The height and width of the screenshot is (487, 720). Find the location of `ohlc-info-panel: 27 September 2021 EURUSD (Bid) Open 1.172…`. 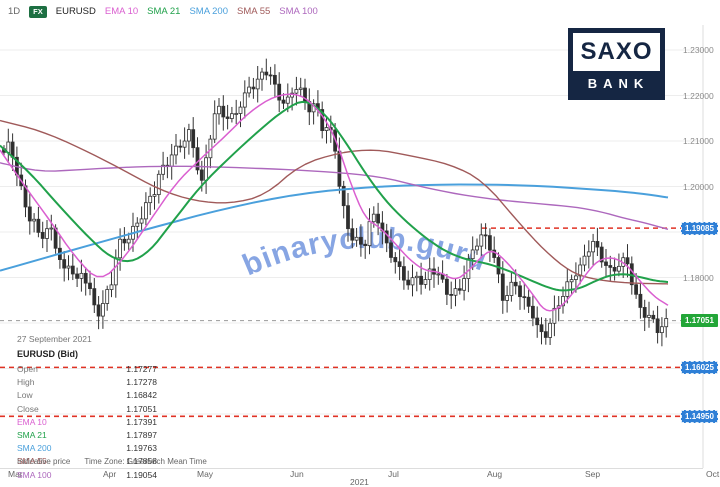

ohlc-info-panel: 27 September 2021 EURUSD (Bid) Open 1.172… is located at coordinates (87, 408).